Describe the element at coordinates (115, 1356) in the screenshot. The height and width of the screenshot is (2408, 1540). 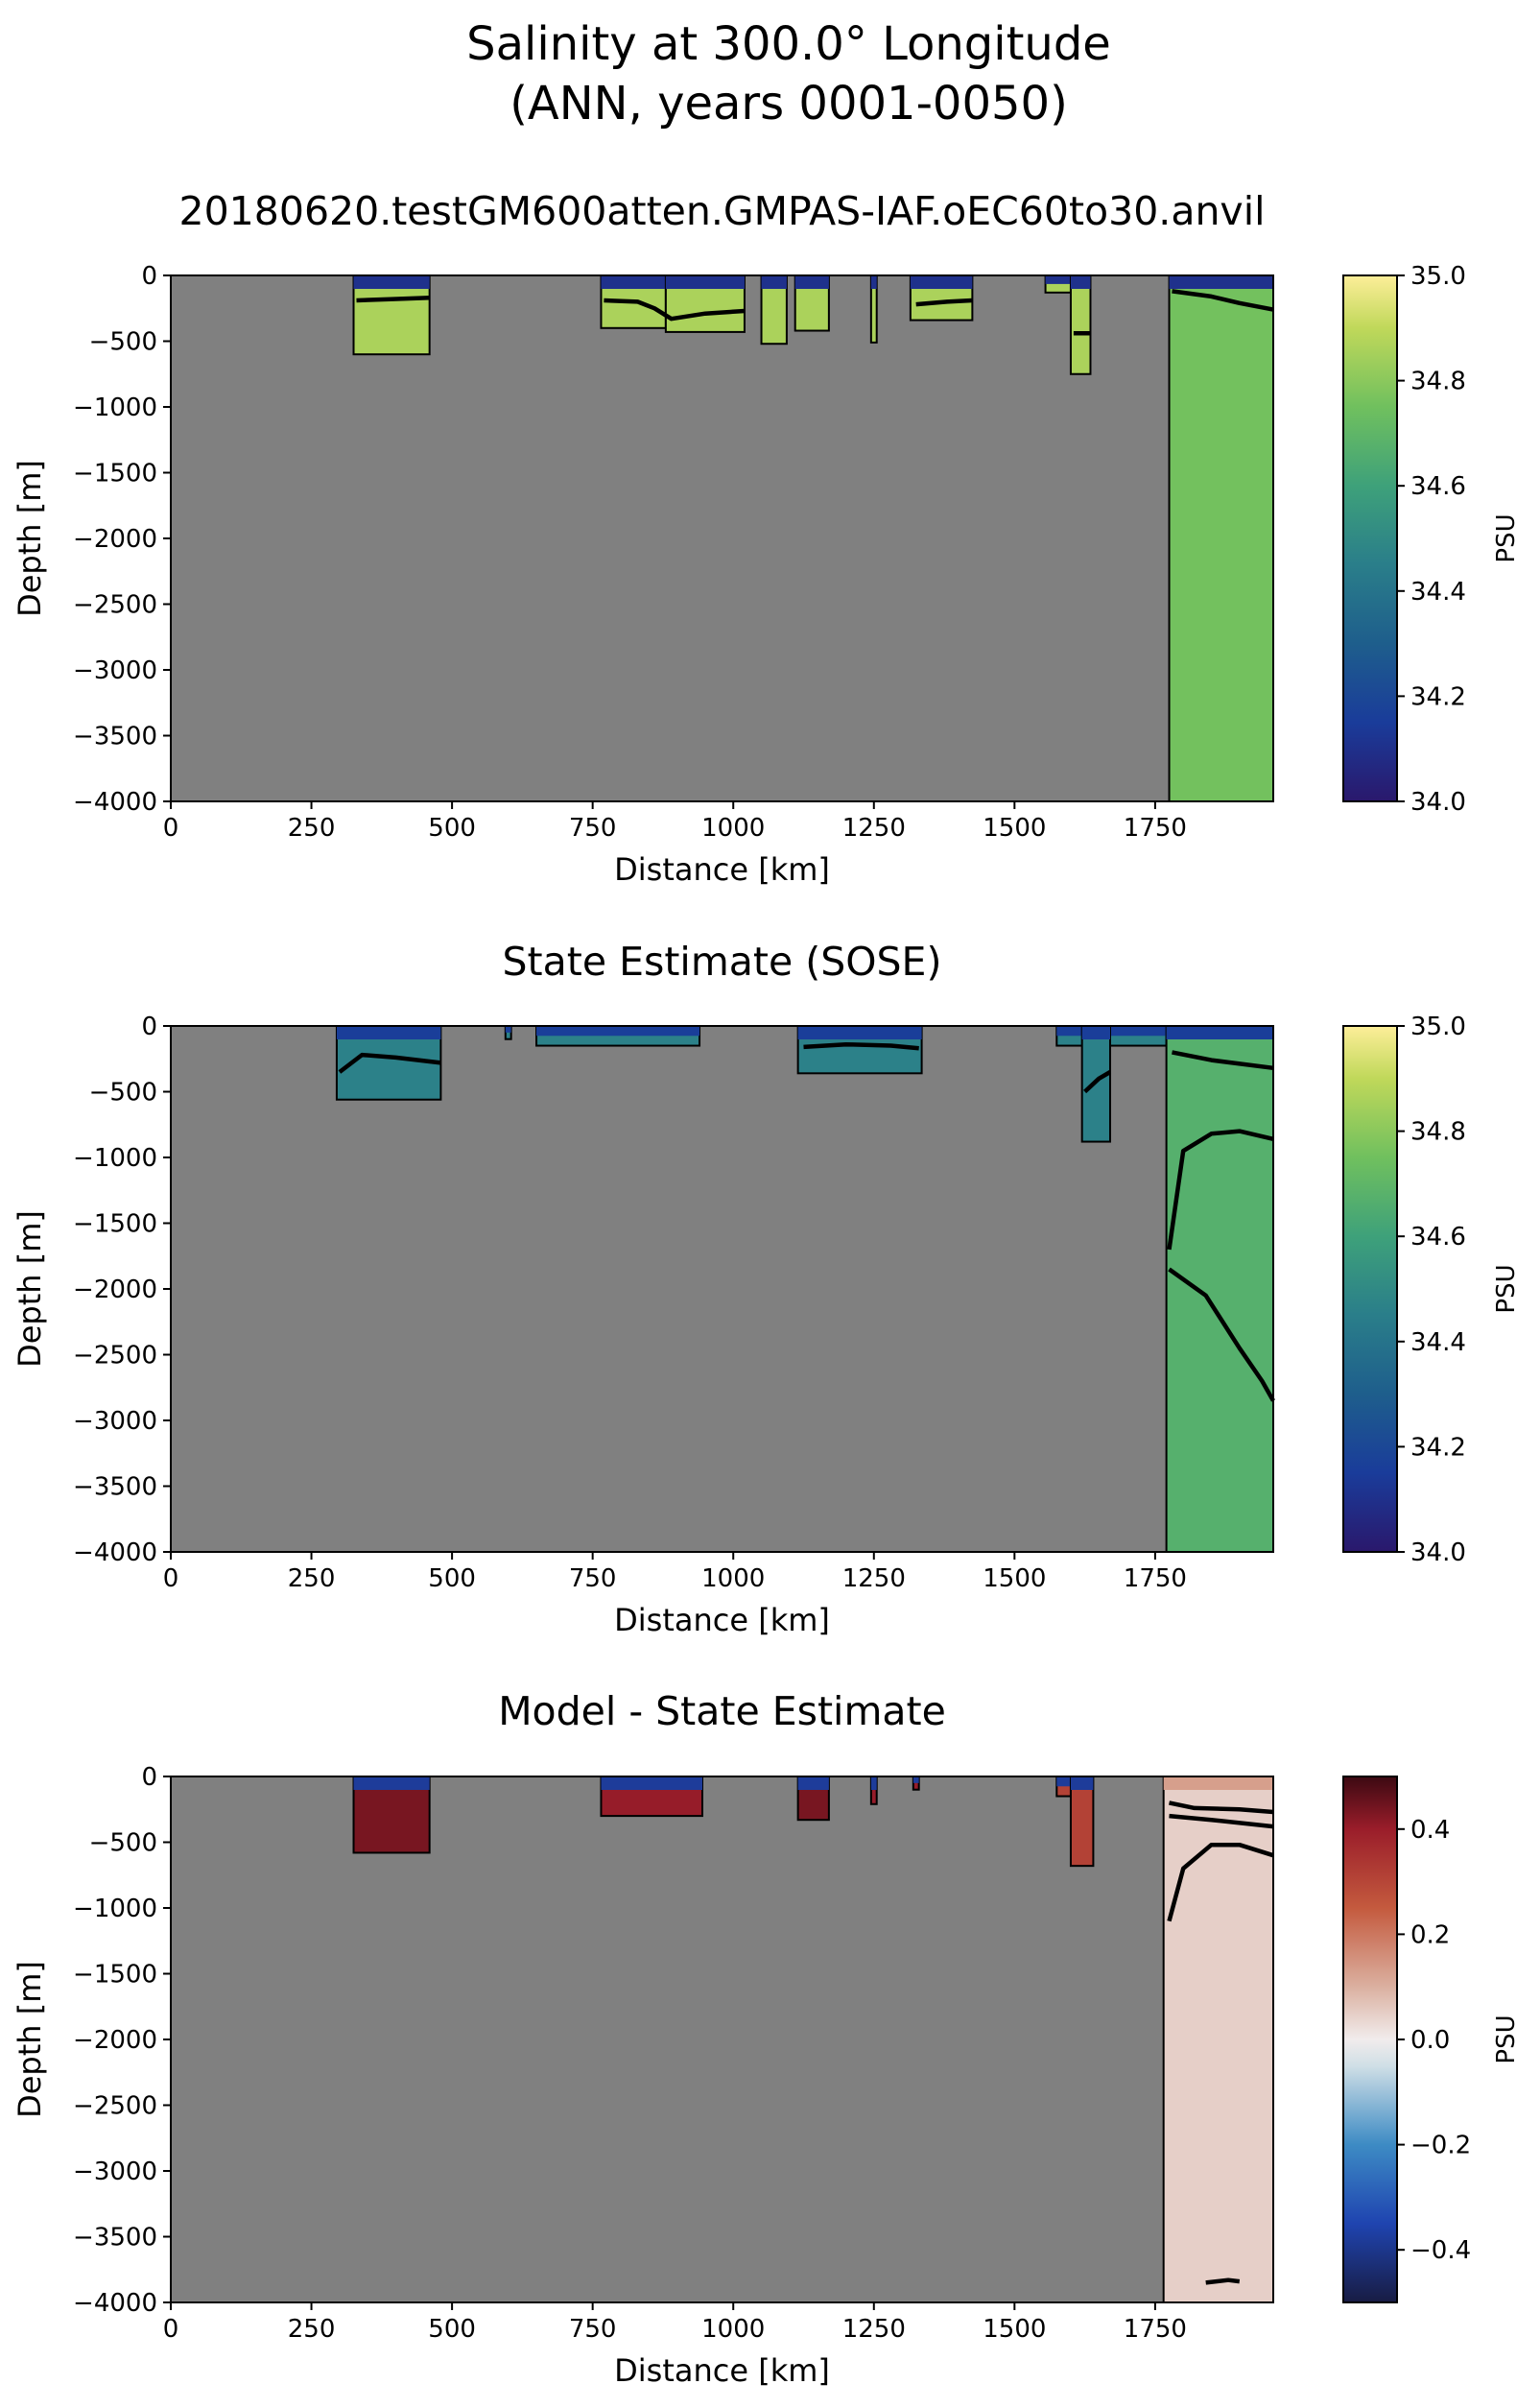
I see `y-tick-label: −2500` at that location.